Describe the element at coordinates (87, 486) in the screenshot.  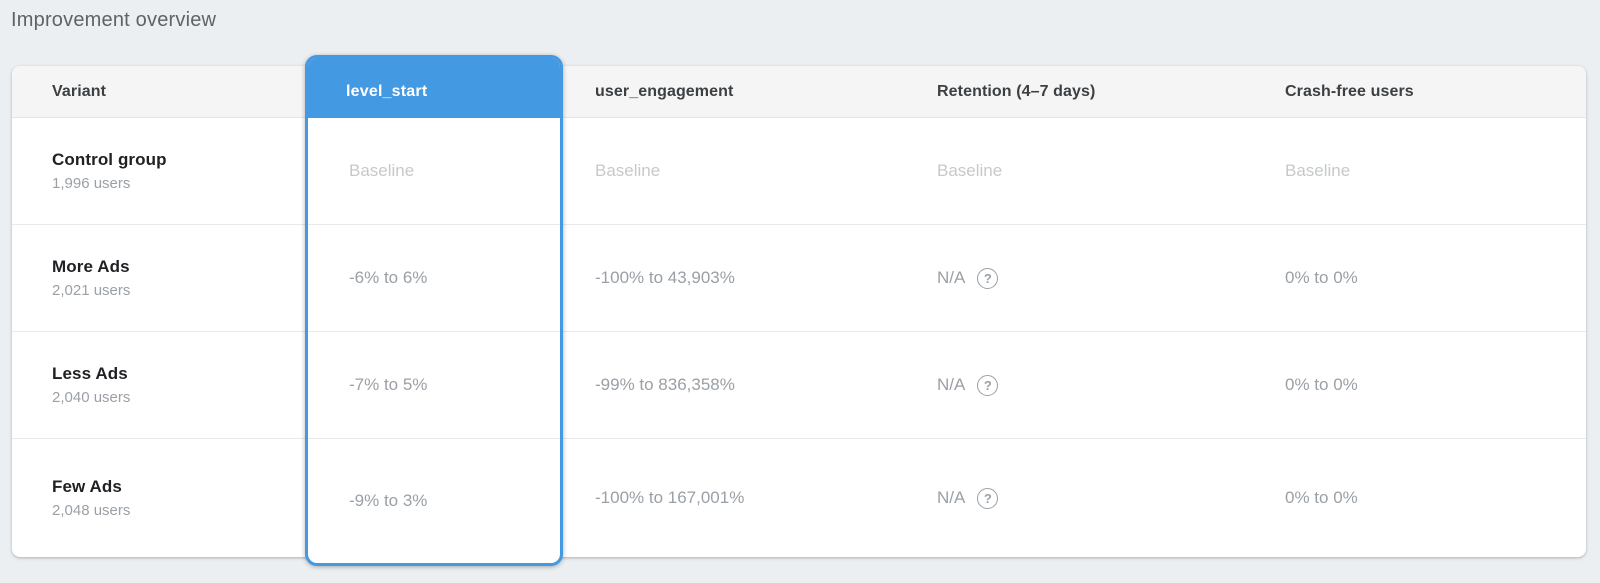
I see `variant-name: Few Ads` at that location.